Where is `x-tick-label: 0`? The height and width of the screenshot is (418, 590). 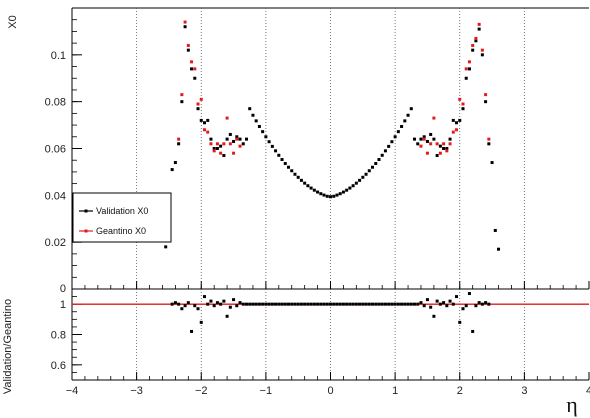
x-tick-label: 0 is located at coordinates (330, 391).